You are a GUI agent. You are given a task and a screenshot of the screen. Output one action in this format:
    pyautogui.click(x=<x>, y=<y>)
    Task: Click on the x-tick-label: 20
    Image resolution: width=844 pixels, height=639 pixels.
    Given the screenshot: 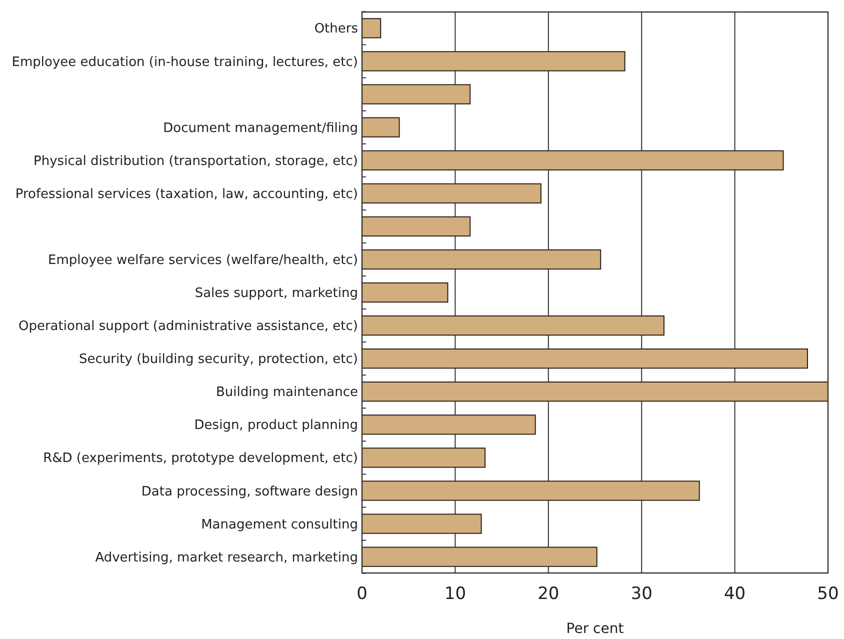 What is the action you would take?
    pyautogui.click(x=549, y=594)
    